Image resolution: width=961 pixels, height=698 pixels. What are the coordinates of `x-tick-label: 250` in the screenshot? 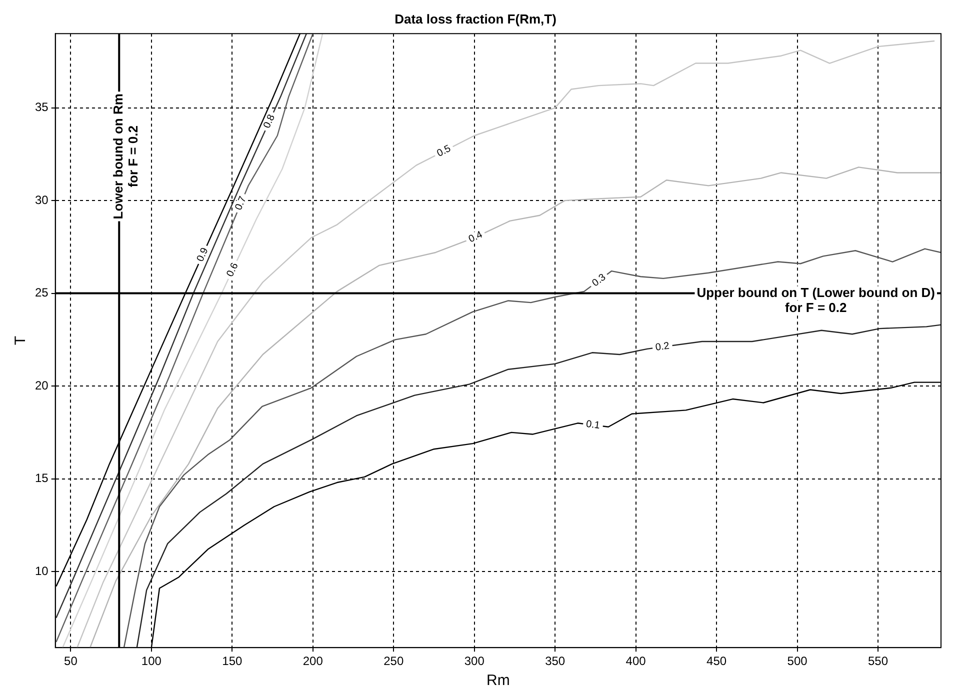 It's located at (394, 661).